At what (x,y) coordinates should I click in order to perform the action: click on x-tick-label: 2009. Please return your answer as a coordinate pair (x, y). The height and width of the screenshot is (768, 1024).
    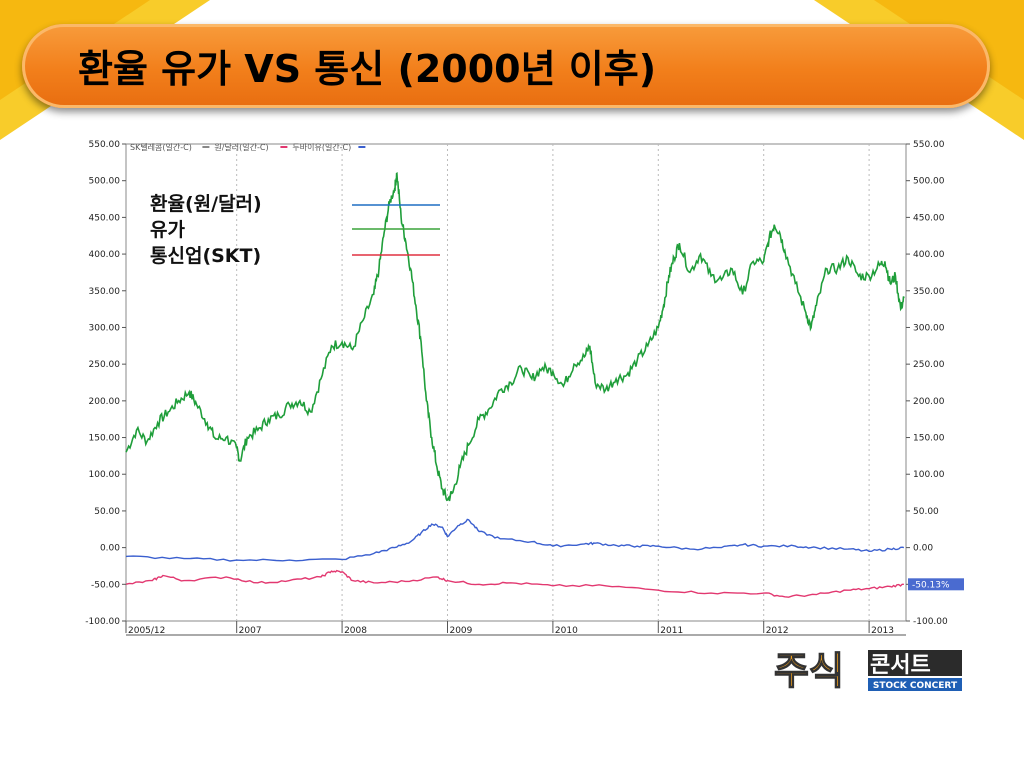
    Looking at the image, I should click on (460, 631).